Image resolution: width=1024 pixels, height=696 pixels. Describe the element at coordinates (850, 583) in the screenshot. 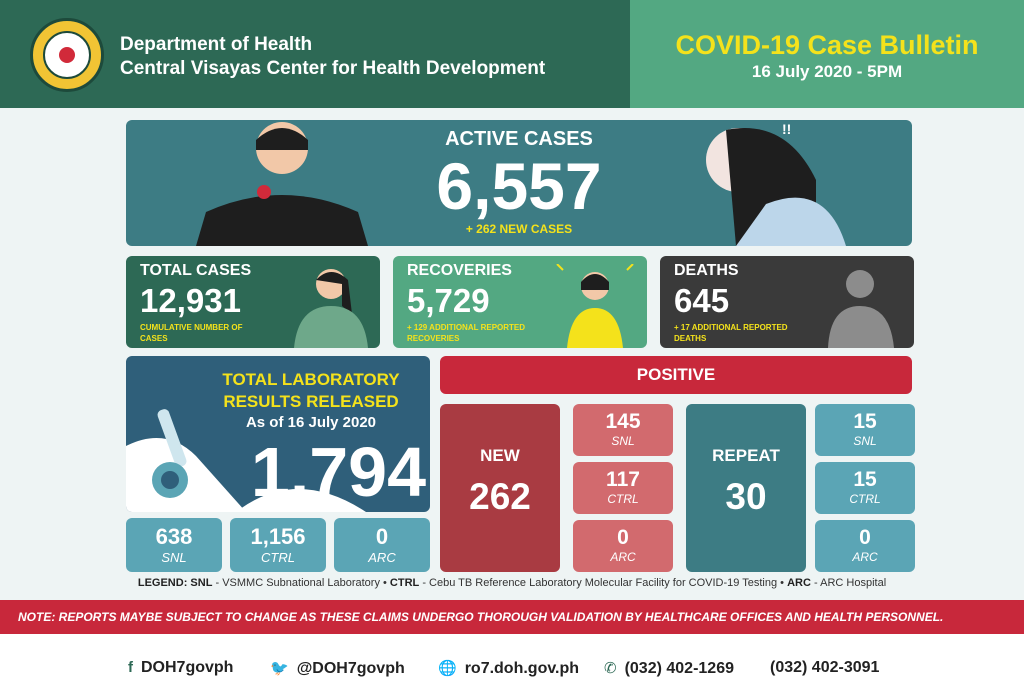

I see `legend-arc-desc: - ARC Hospital` at that location.